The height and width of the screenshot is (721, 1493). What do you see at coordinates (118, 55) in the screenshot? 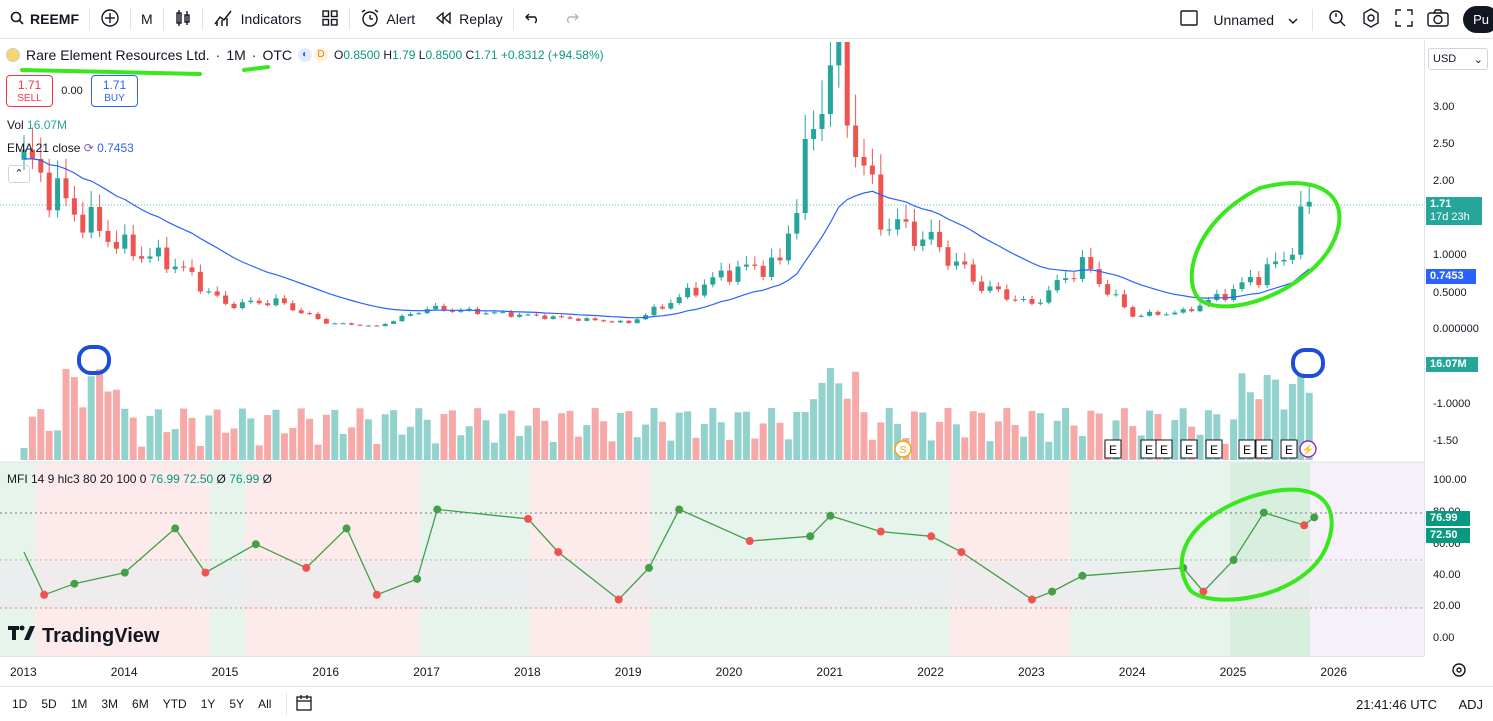
I see `symbol-name: Rare Element Resources Ltd.` at bounding box center [118, 55].